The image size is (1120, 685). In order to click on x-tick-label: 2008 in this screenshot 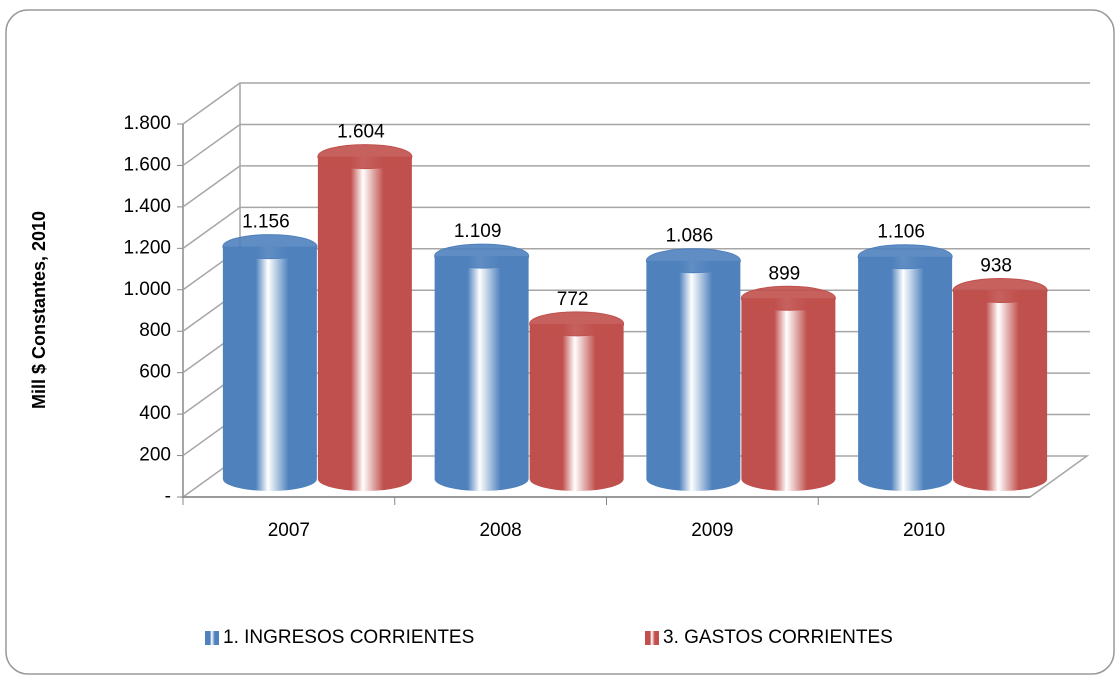, I will do `click(500, 530)`.